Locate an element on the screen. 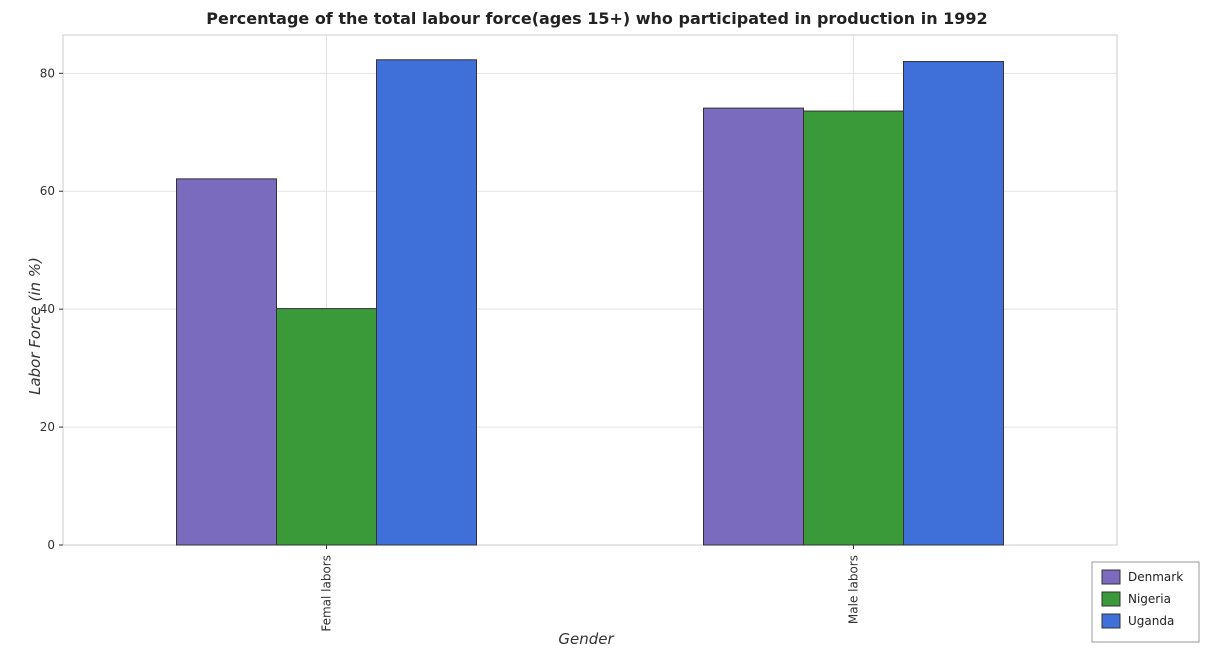 This screenshot has height=650, width=1207. y-tick-label: 40 is located at coordinates (47, 309).